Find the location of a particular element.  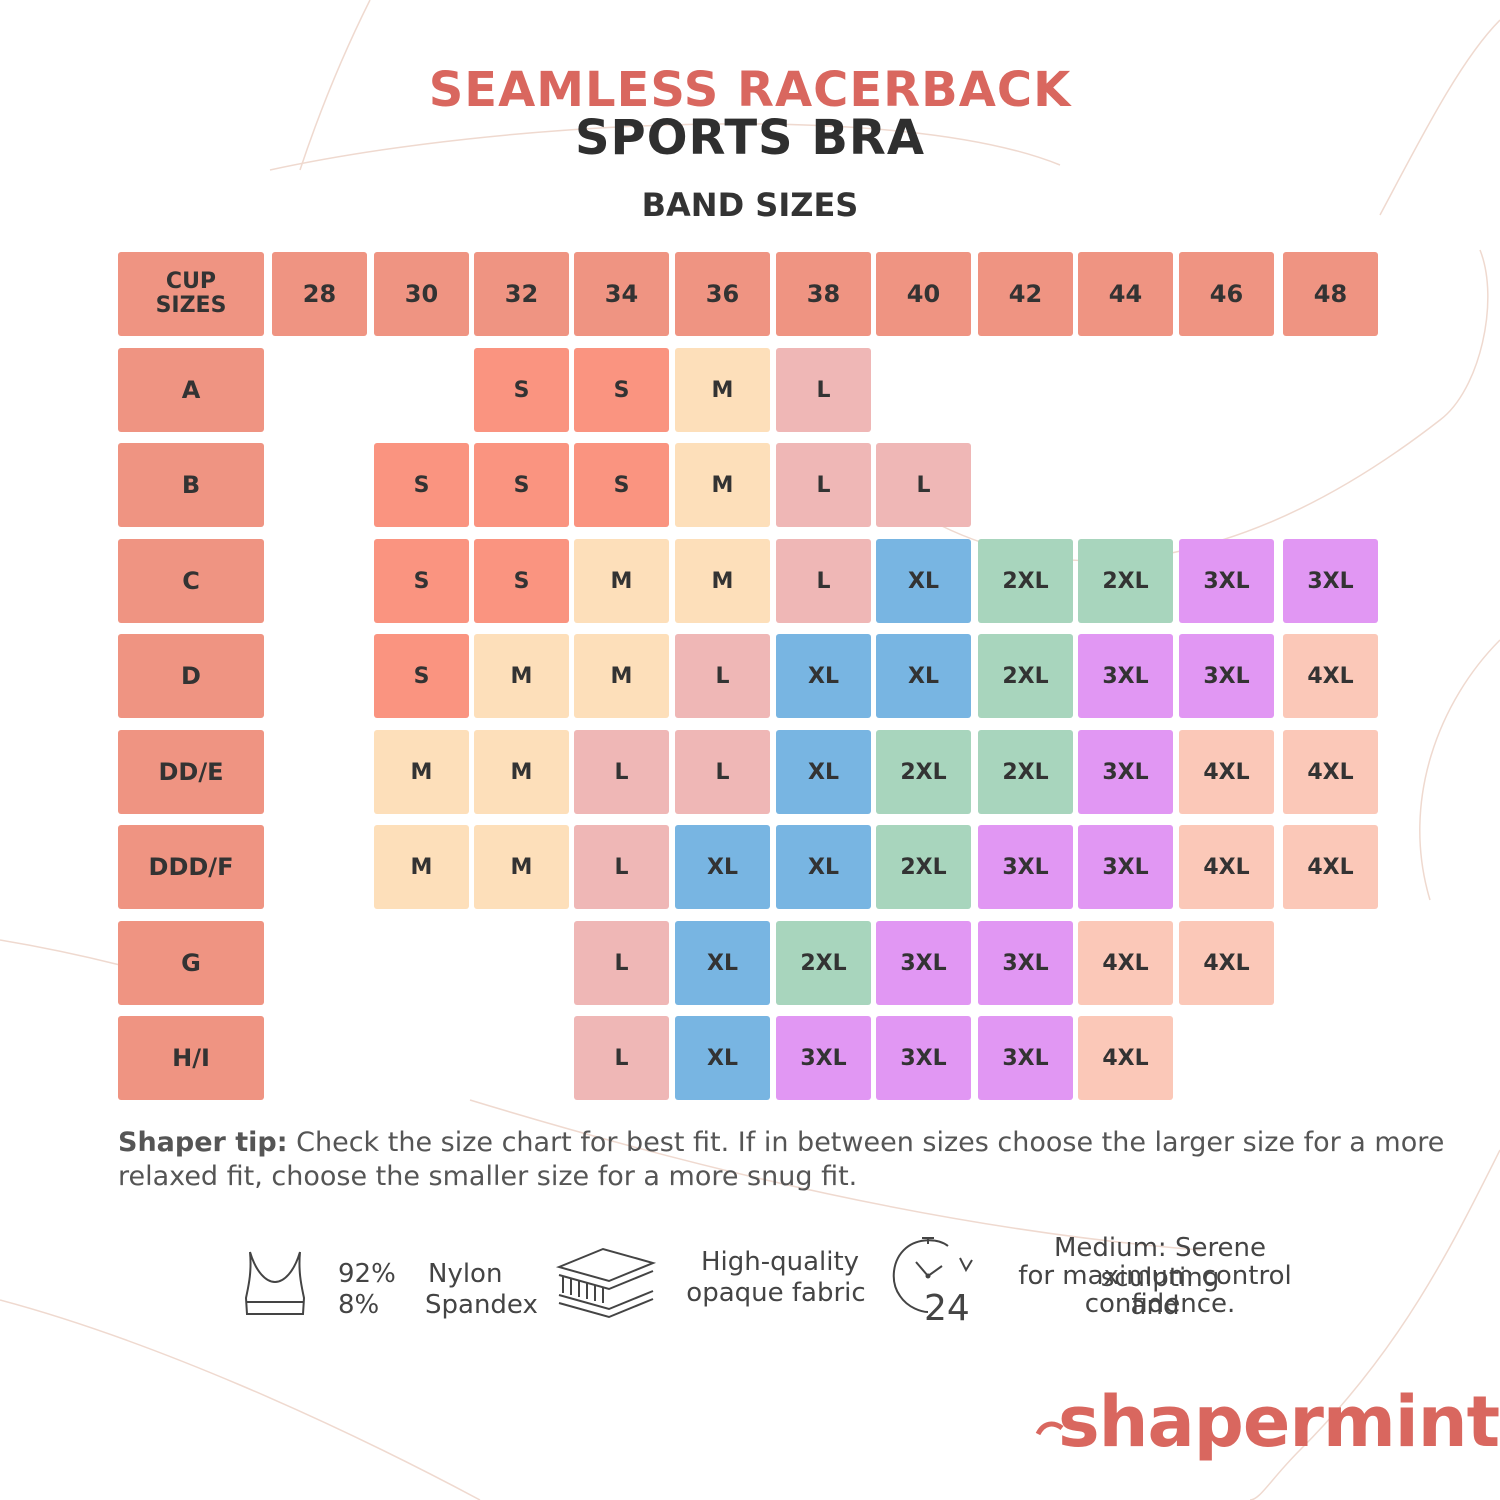

cup-label-c: C is located at coordinates (191, 581).